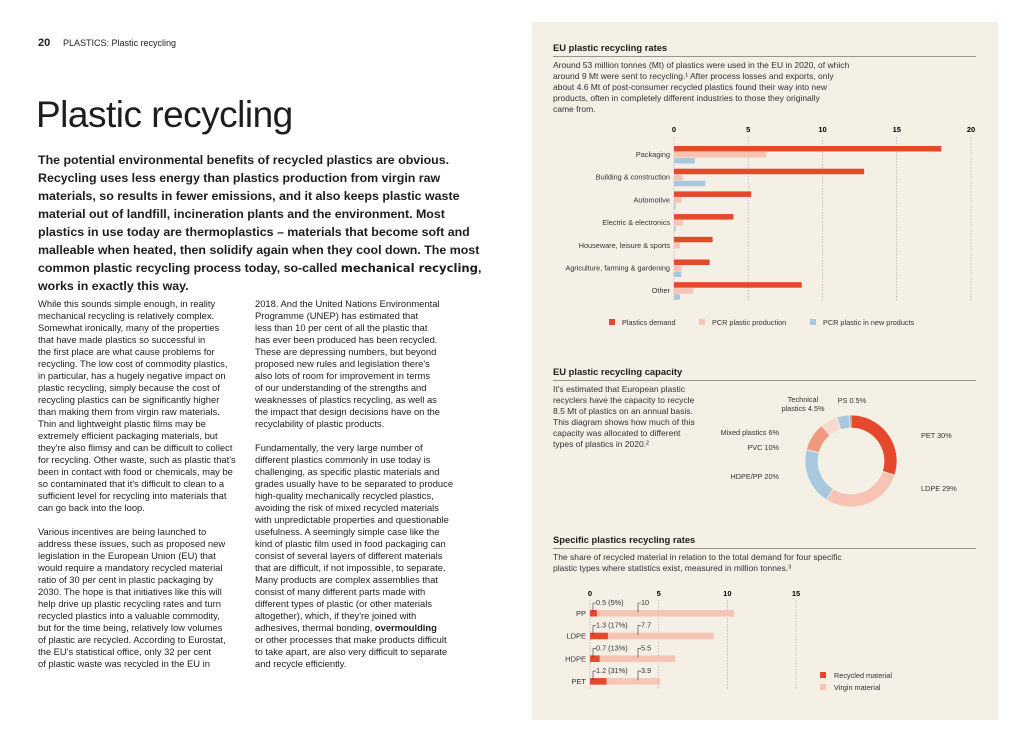 Image resolution: width=1020 pixels, height=742 pixels. What do you see at coordinates (936, 435) in the screenshot?
I see `slice-label: PET 30%` at bounding box center [936, 435].